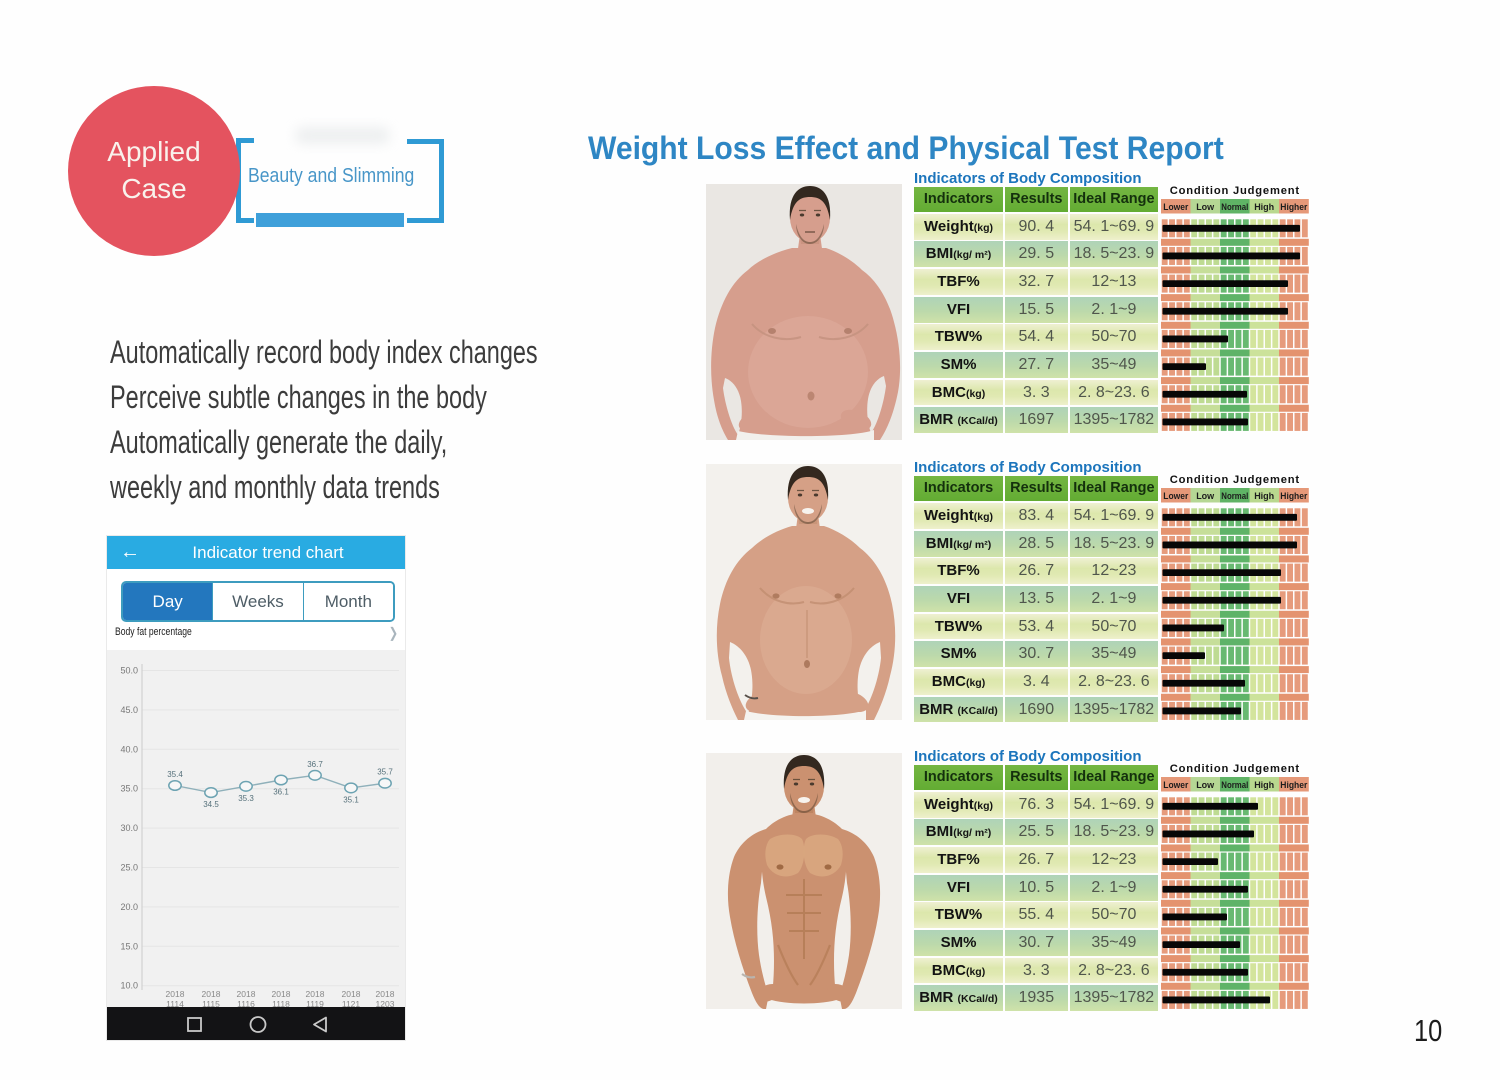  I want to click on svg-text: 36.7, so click(315, 764).